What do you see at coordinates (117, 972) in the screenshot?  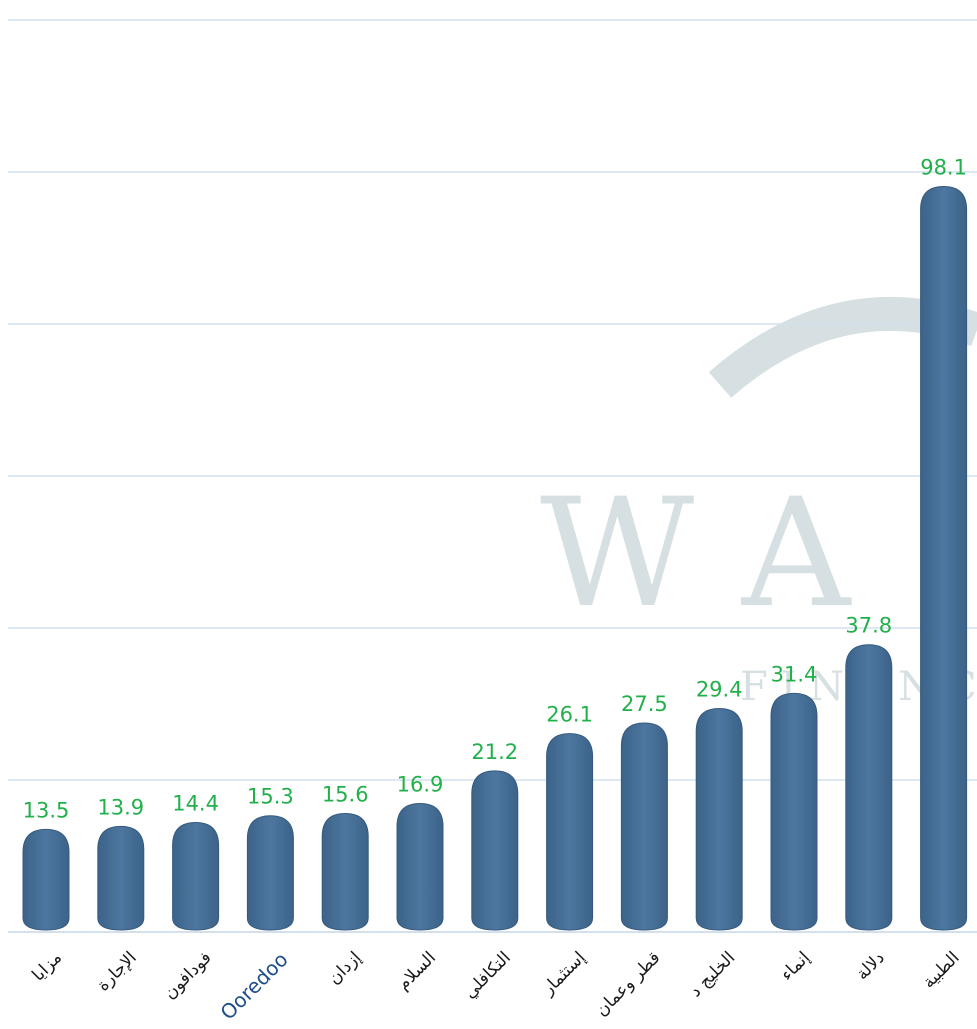 I see `tick-label: الإجارة` at bounding box center [117, 972].